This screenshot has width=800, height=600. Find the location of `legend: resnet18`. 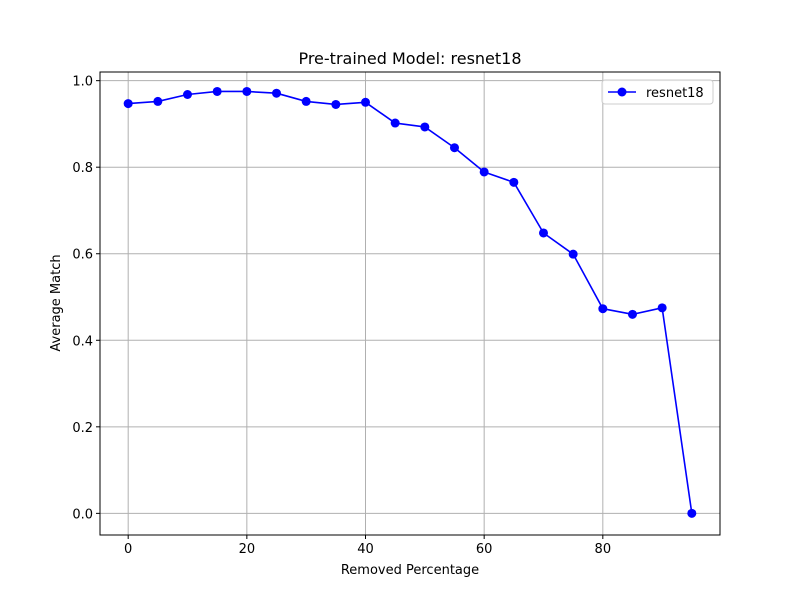

legend: resnet18 is located at coordinates (657, 92).